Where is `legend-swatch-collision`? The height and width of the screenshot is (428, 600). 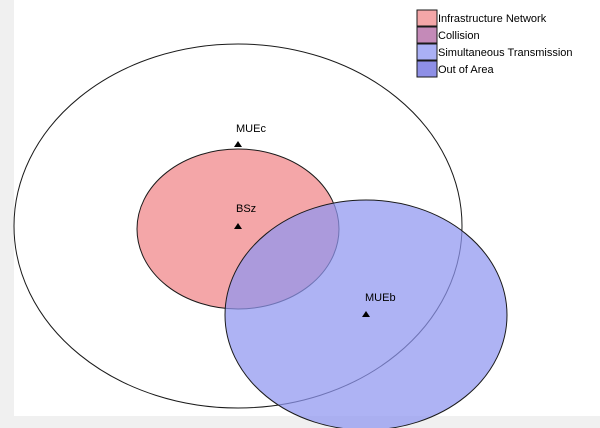
legend-swatch-collision is located at coordinates (427, 35).